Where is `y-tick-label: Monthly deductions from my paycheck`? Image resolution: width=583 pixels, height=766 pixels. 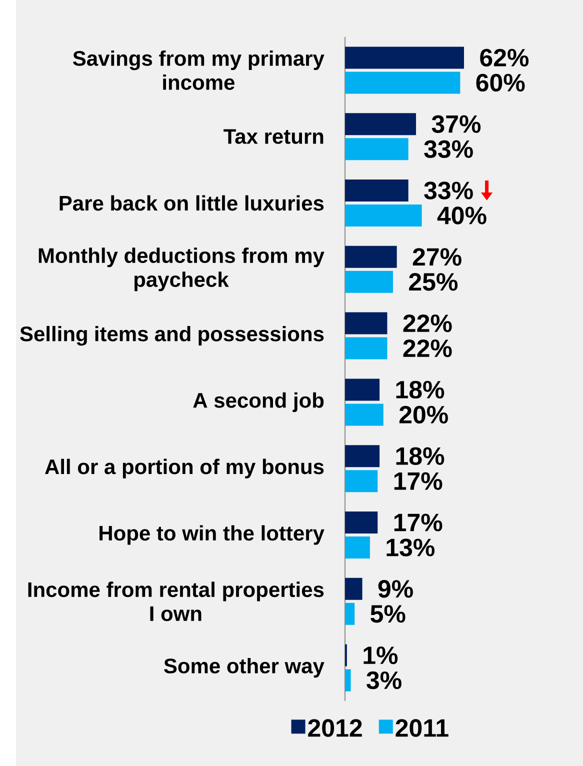
y-tick-label: Monthly deductions from my paycheck is located at coordinates (181, 270).